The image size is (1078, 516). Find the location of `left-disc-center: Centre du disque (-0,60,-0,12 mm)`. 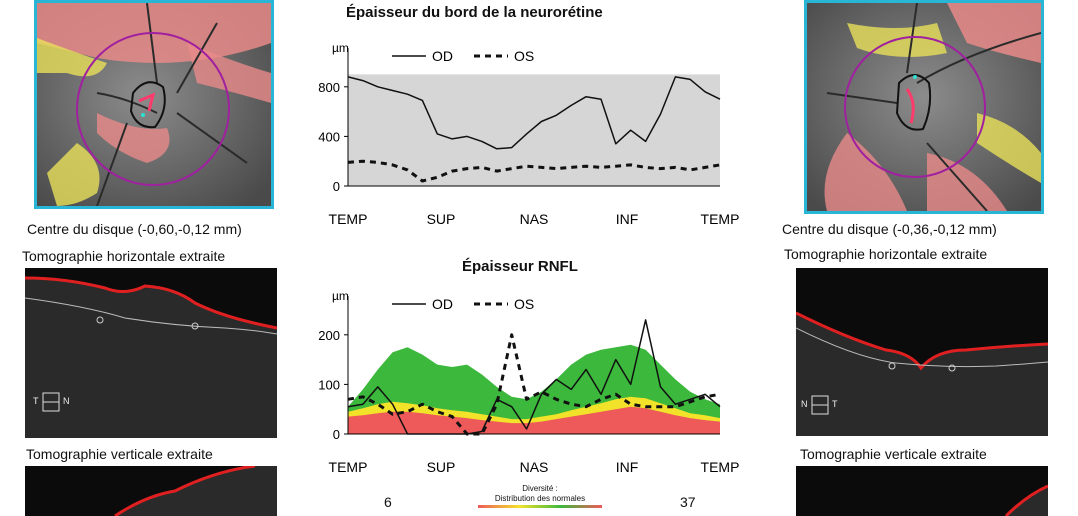

left-disc-center: Centre du disque (-0,60,-0,12 mm) is located at coordinates (134, 229).